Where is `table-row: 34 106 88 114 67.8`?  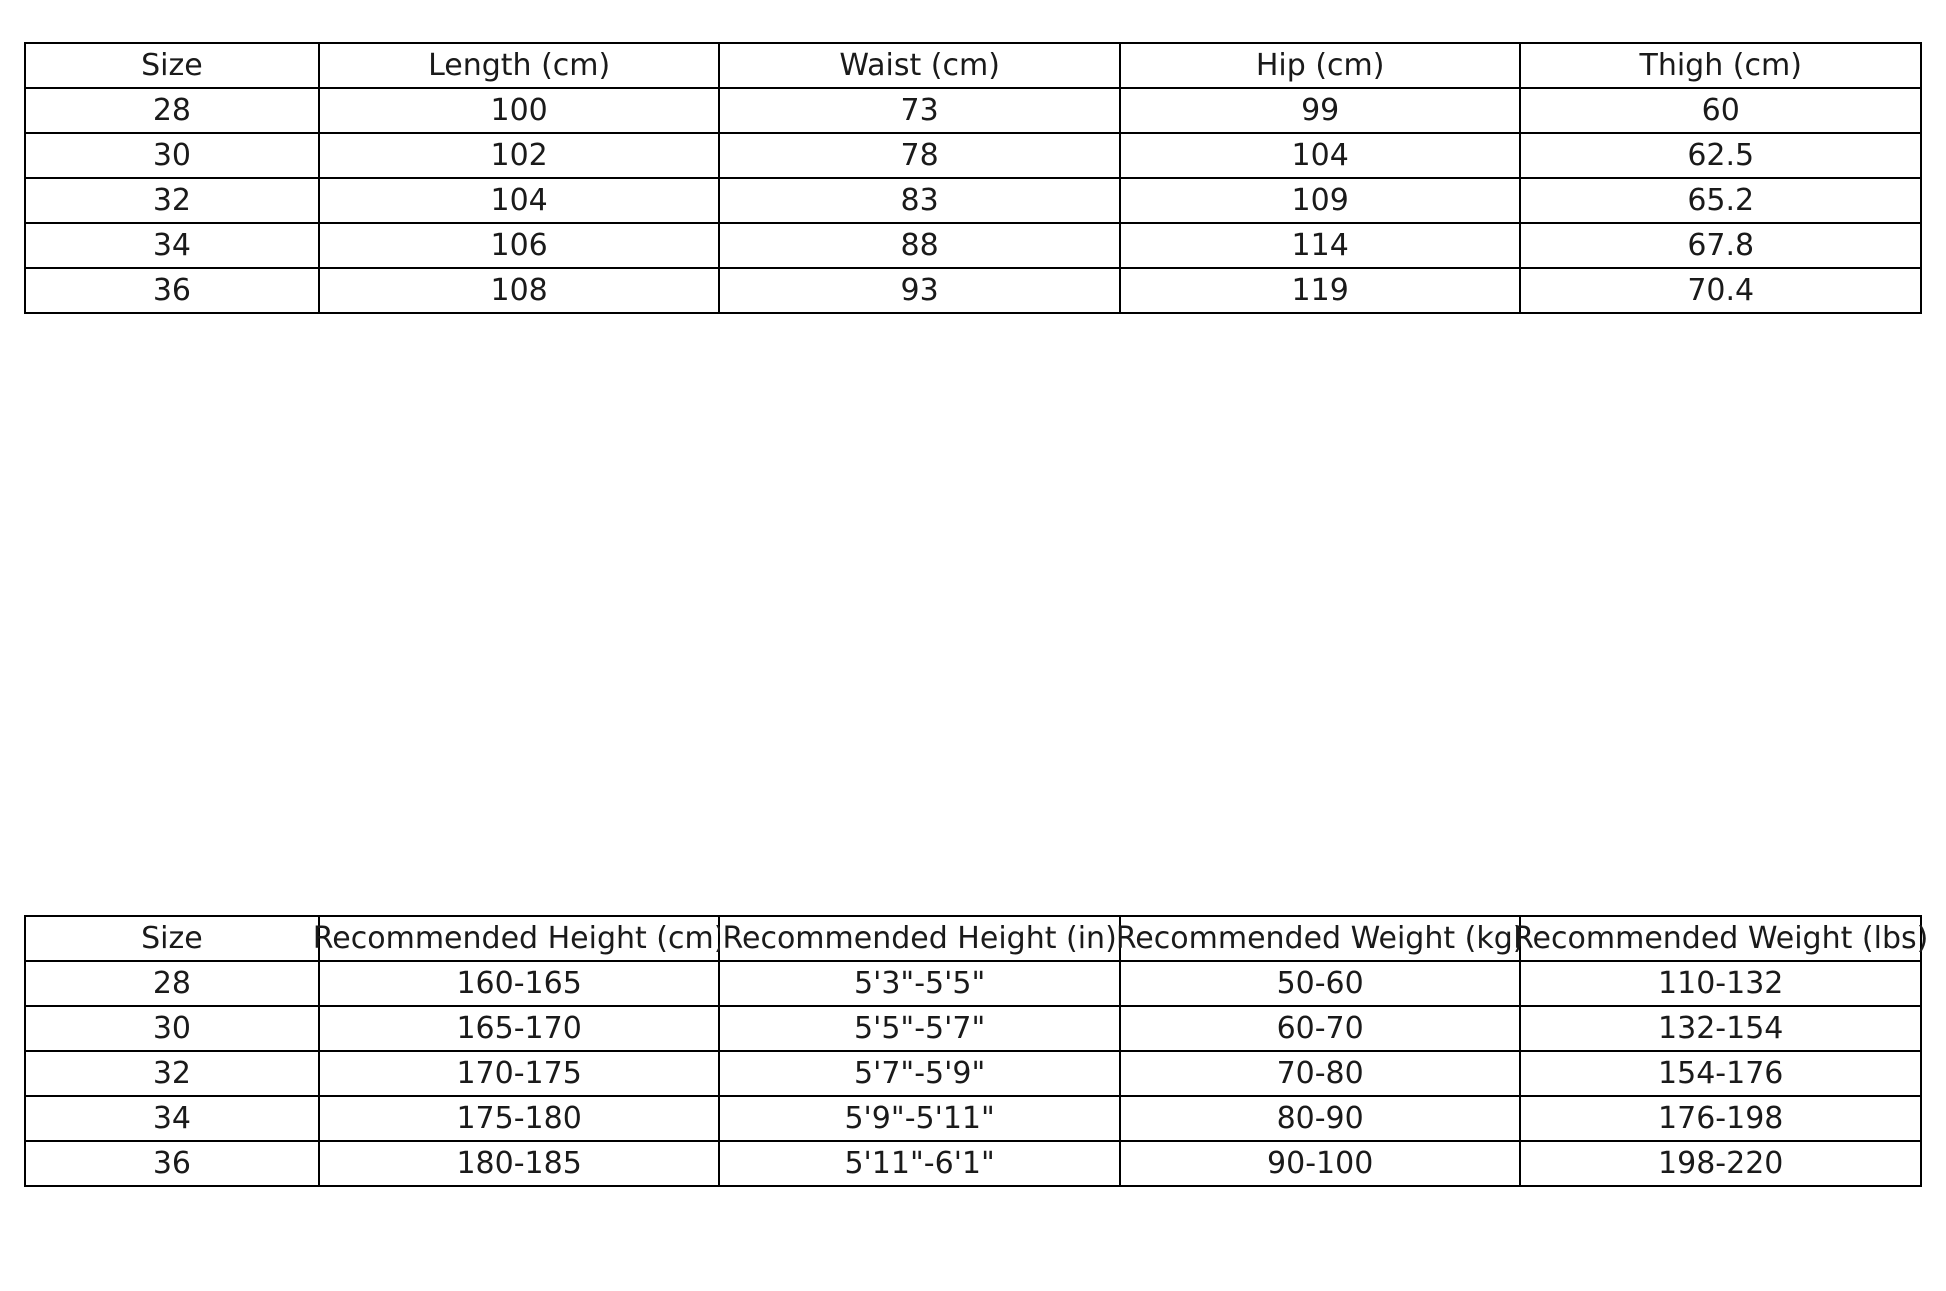 table-row: 34 106 88 114 67.8 is located at coordinates (973, 245).